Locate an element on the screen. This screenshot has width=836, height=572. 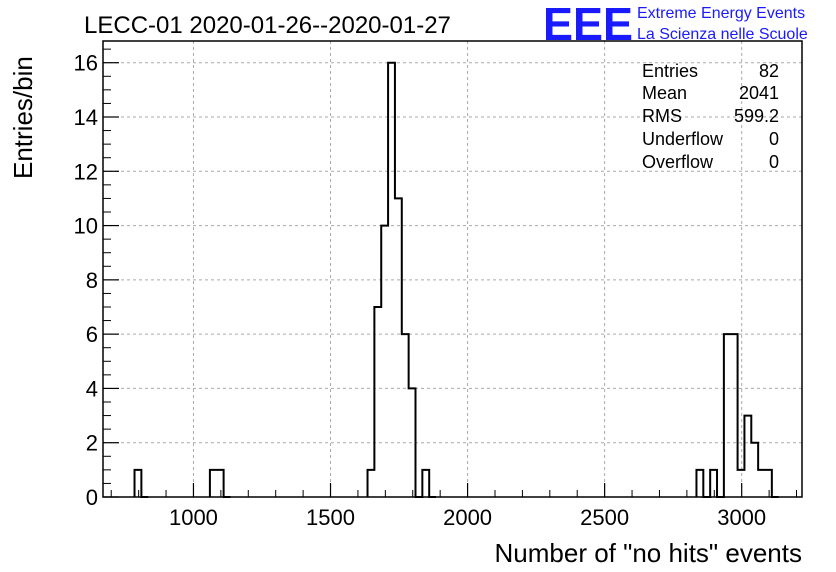
x-tick-label: 2000 is located at coordinates (467, 517).